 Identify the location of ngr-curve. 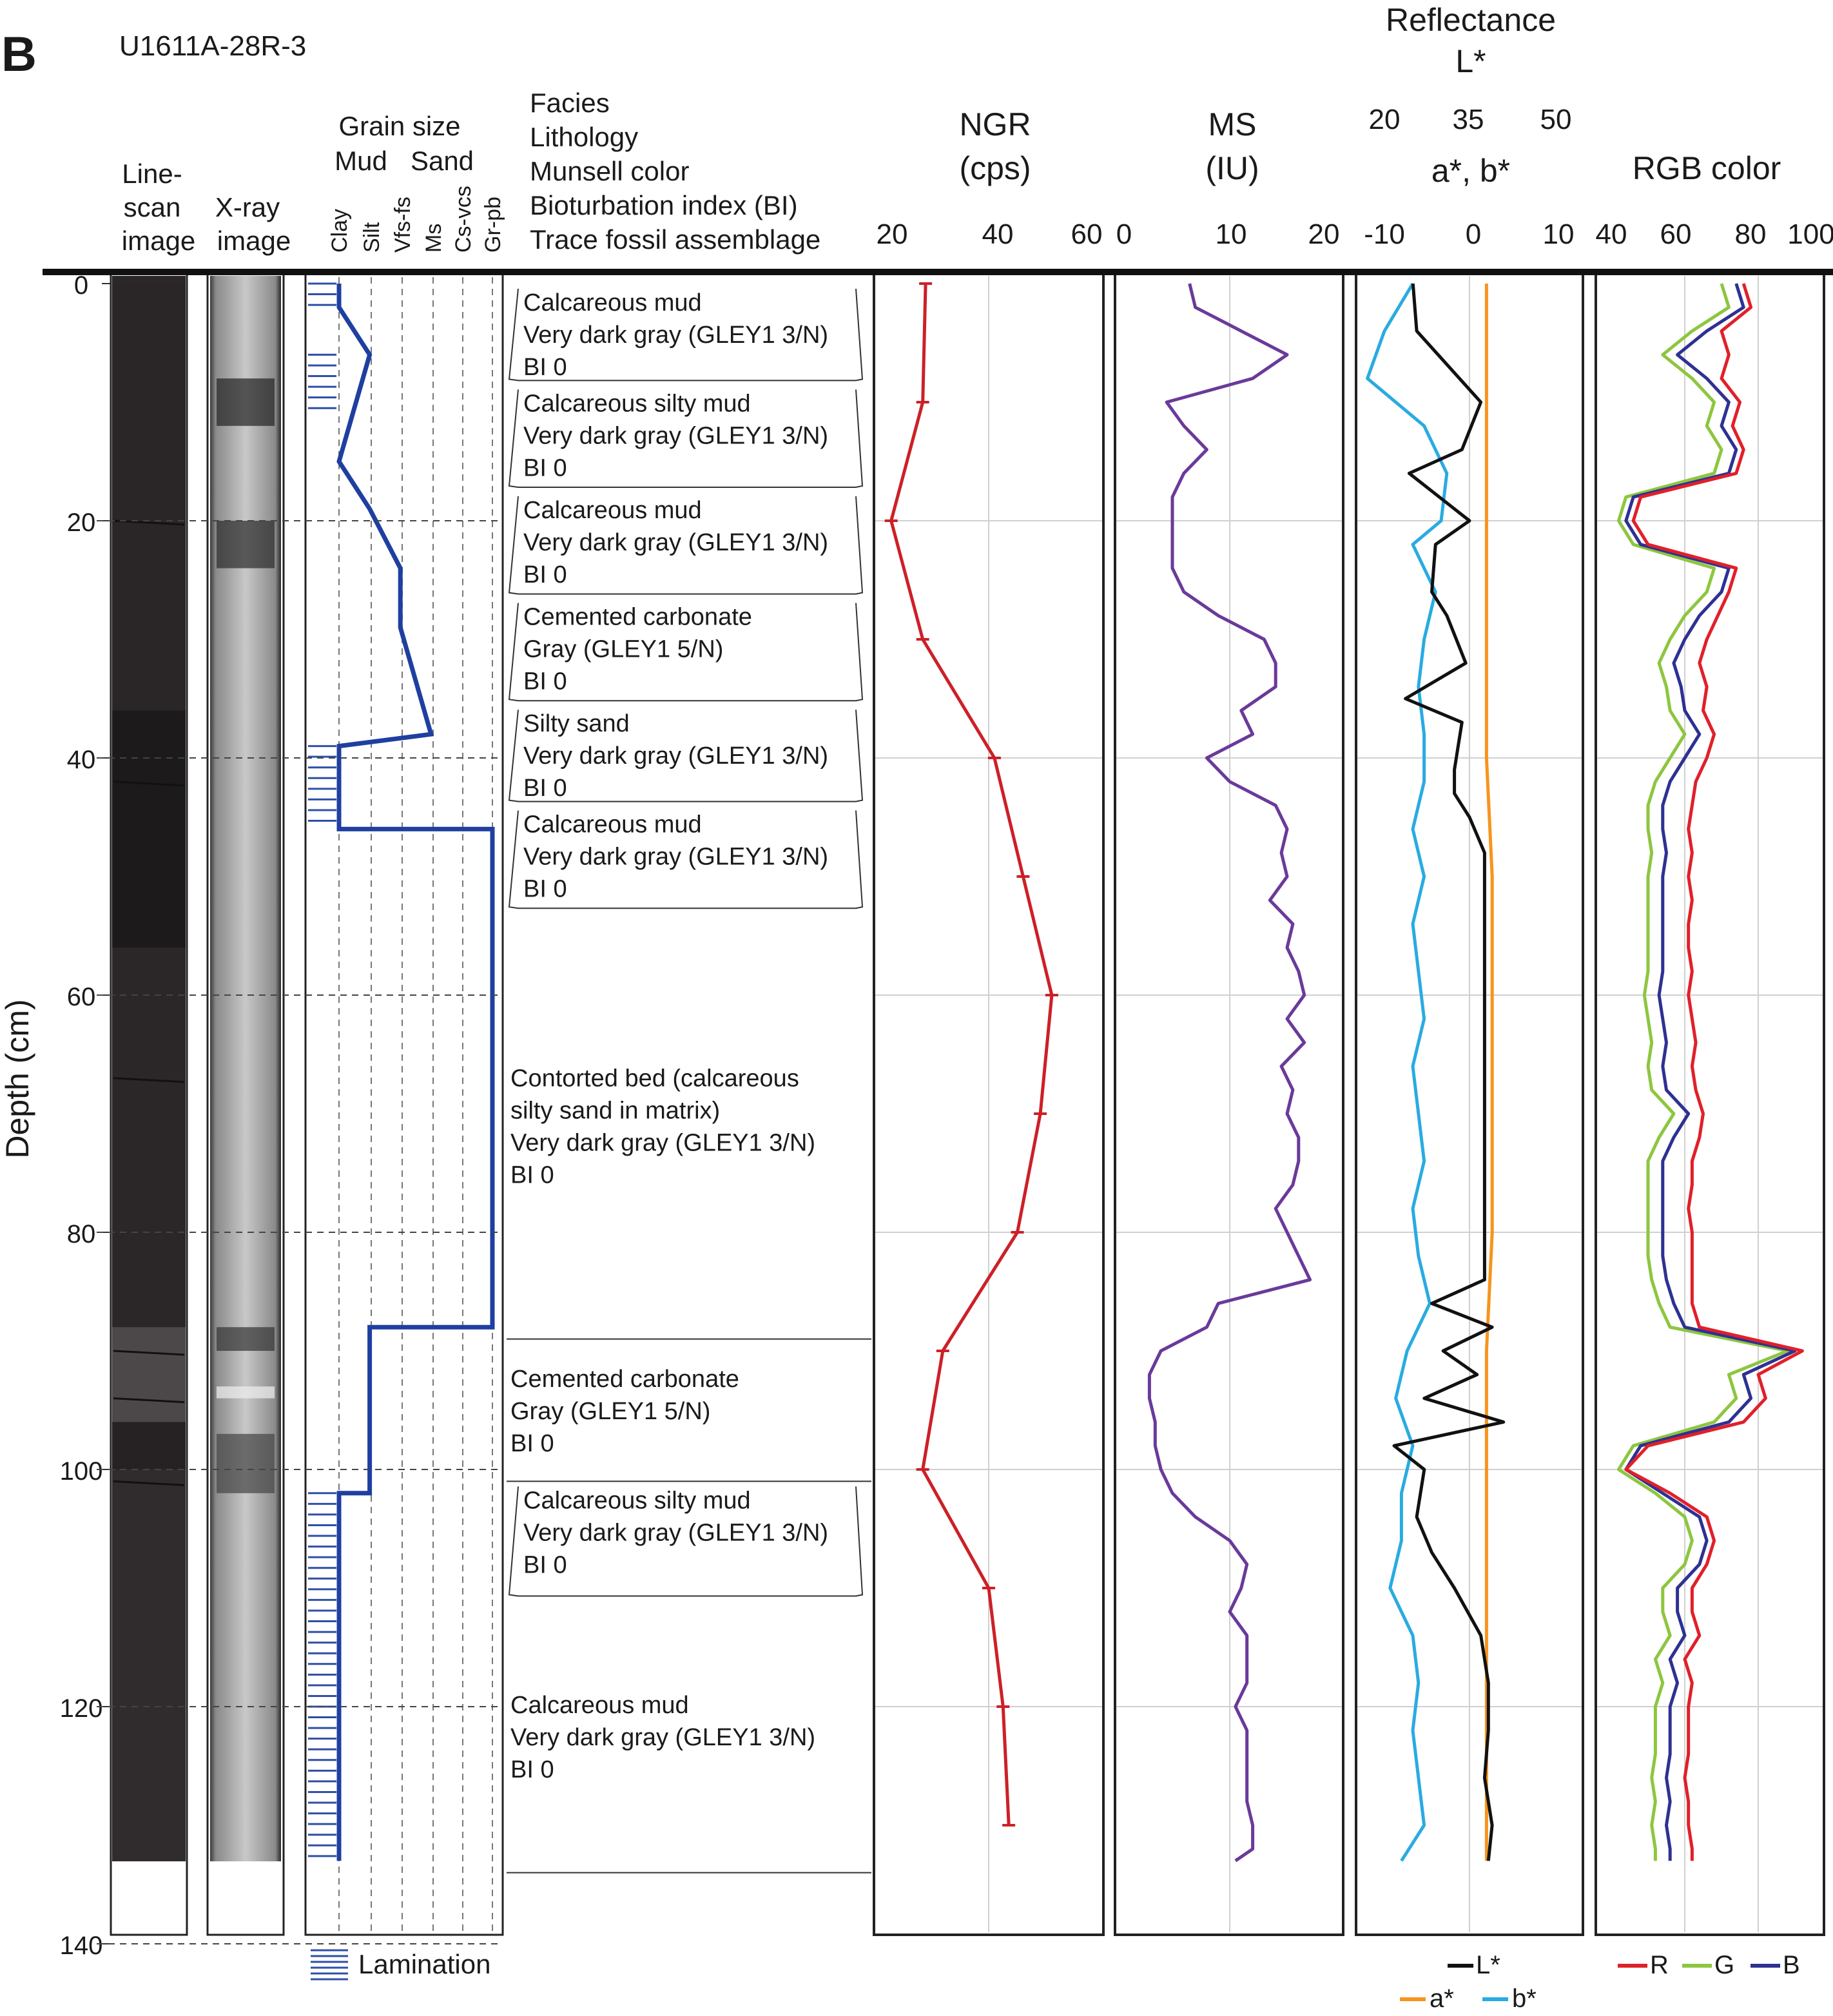
(971, 1054).